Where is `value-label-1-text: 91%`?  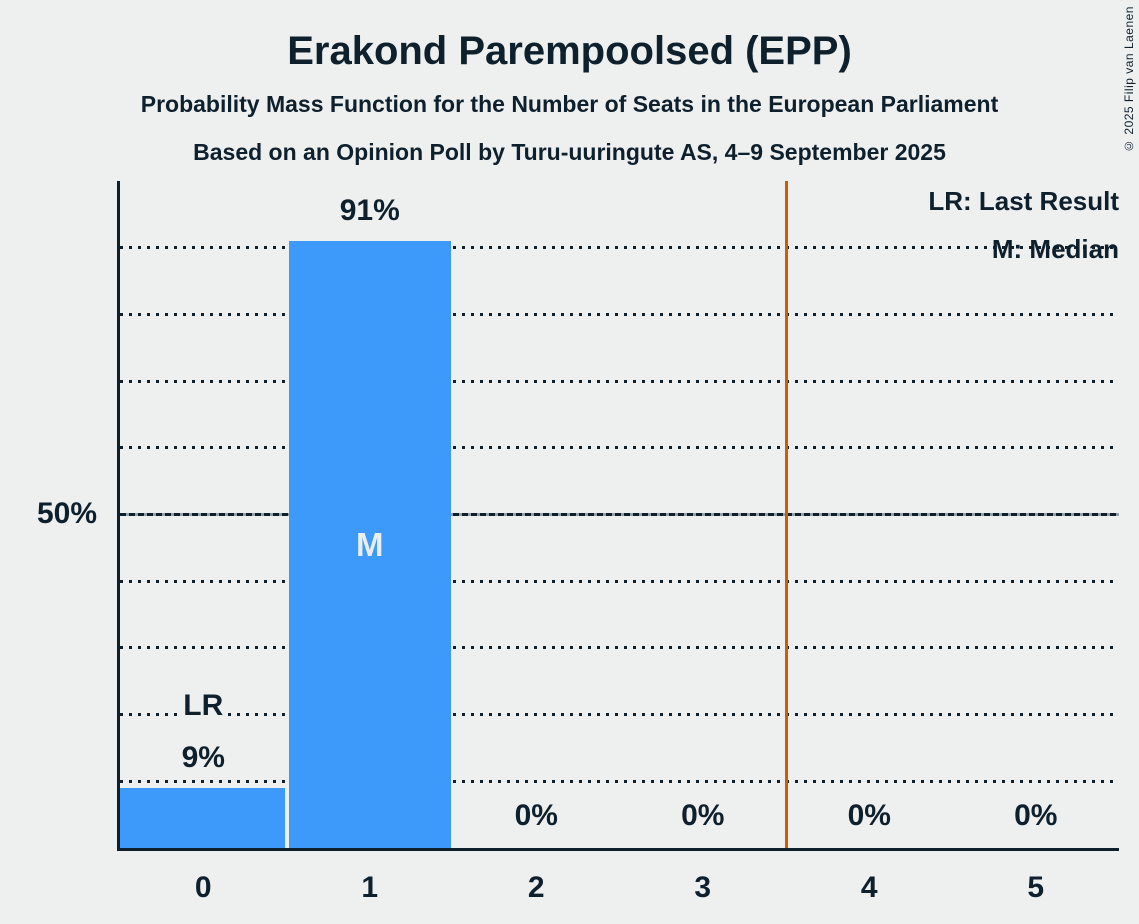
value-label-1-text: 91% is located at coordinates (369, 211).